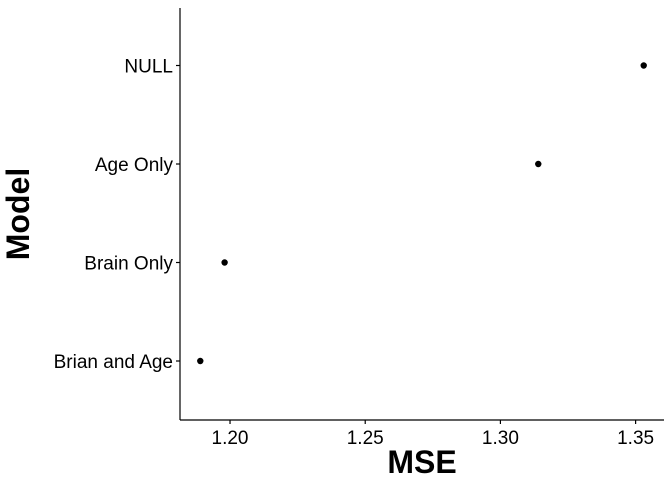 This screenshot has width=672, height=480. What do you see at coordinates (421, 462) in the screenshot?
I see `x-axis-title: MSE` at bounding box center [421, 462].